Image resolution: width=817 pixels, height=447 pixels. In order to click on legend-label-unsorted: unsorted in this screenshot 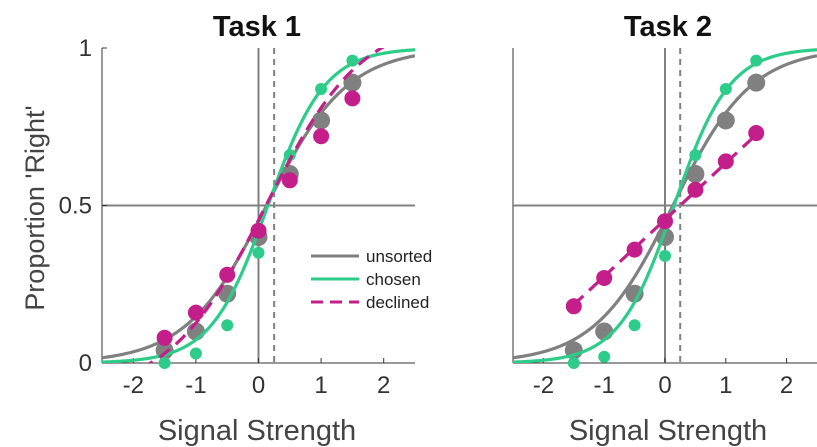, I will do `click(399, 256)`.